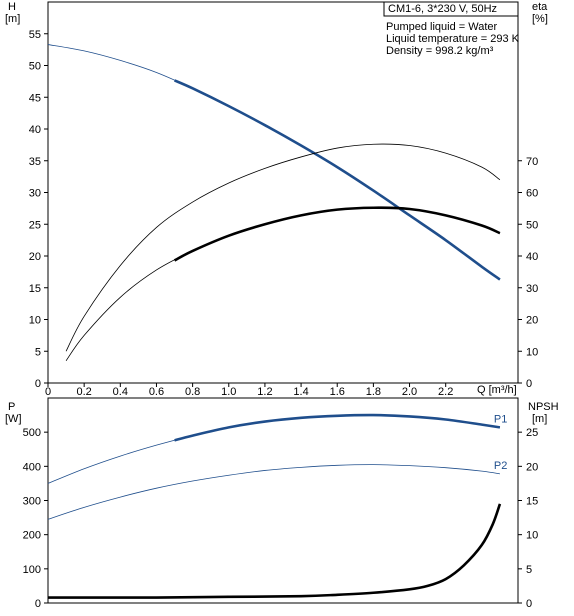 Image resolution: width=574 pixels, height=616 pixels. I want to click on lower-right-axis-unit: [m], so click(539, 419).